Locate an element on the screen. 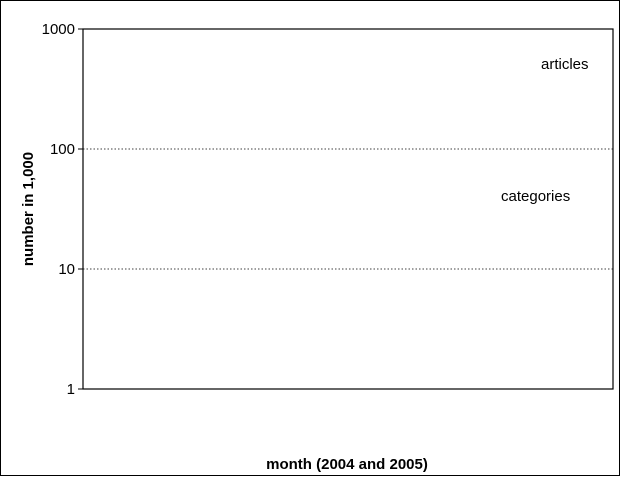  y-tick-label: 1000 is located at coordinates (58, 29).